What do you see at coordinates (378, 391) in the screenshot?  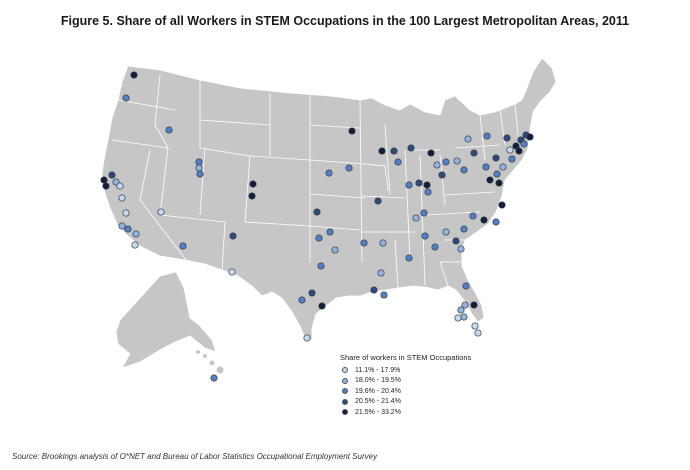 I see `legend-label: 19.6% - 20.4%` at bounding box center [378, 391].